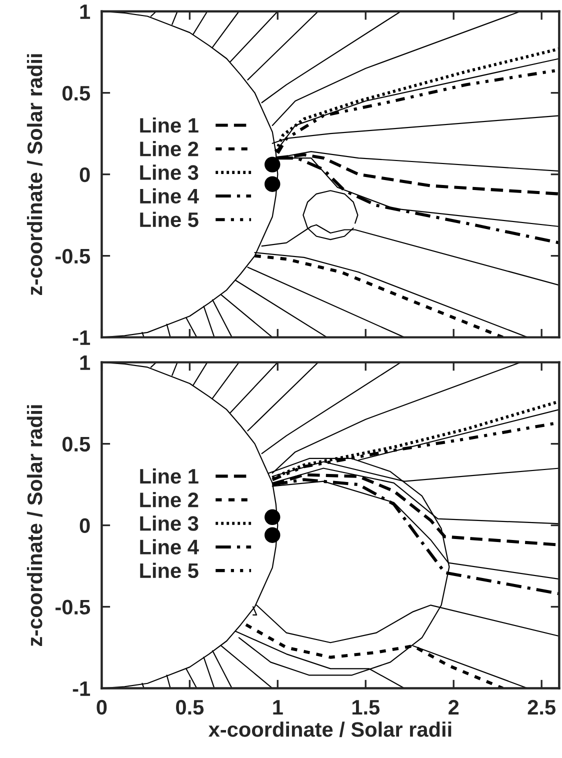 The width and height of the screenshot is (562, 758). Describe the element at coordinates (542, 707) in the screenshot. I see `x-tick-label: 2.5` at that location.